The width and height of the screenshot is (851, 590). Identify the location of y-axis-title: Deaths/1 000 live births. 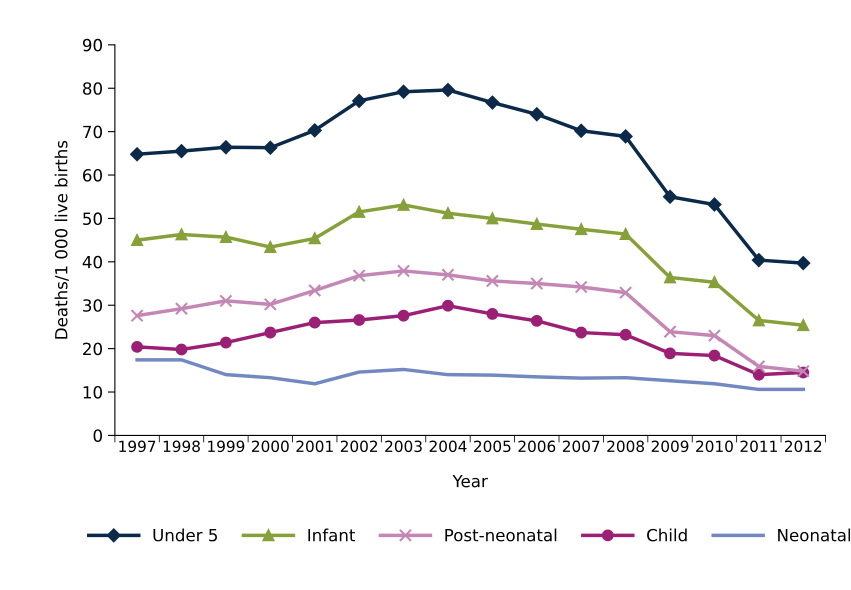
(61, 239).